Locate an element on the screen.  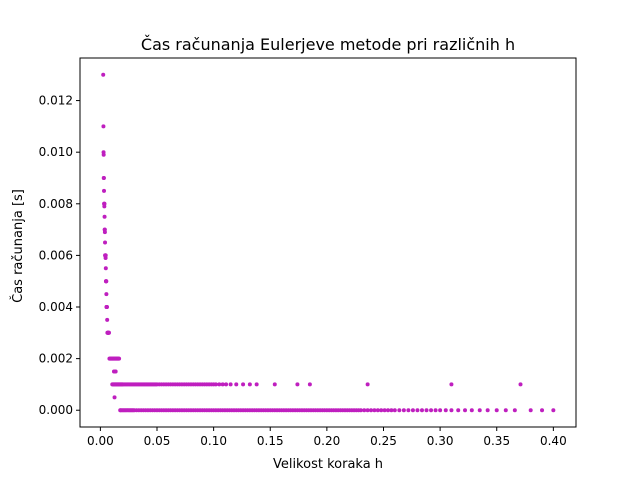
x-tick-label: 0.20 is located at coordinates (327, 441).